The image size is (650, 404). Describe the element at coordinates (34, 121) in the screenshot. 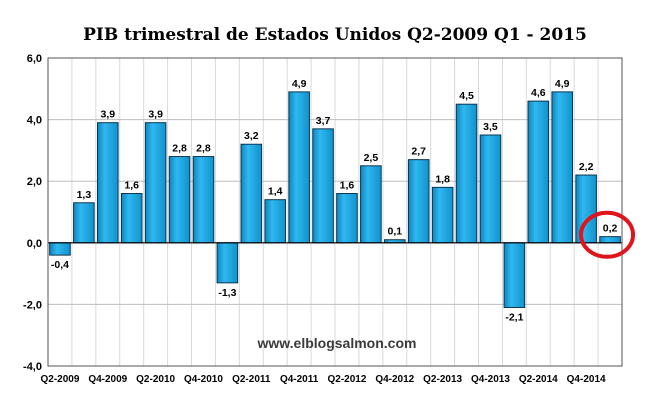

I see `y-tick-label: 4,0` at that location.